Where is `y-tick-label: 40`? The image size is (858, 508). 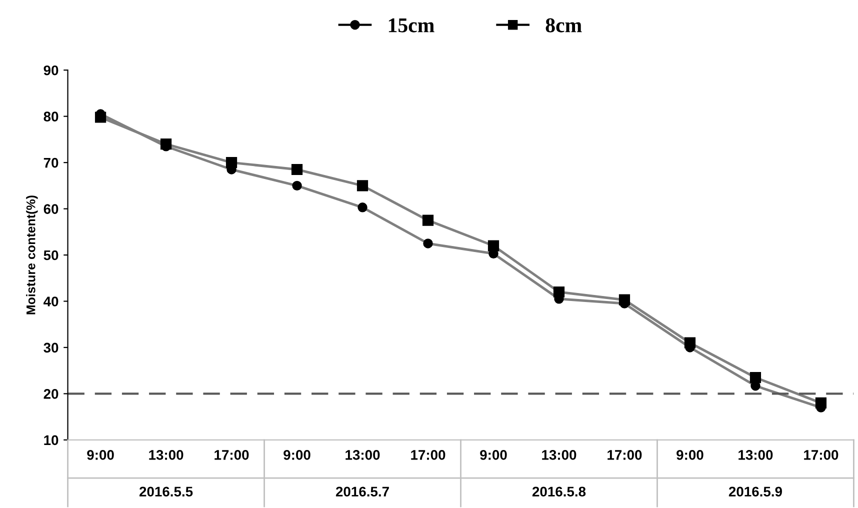 y-tick-label: 40 is located at coordinates (51, 301).